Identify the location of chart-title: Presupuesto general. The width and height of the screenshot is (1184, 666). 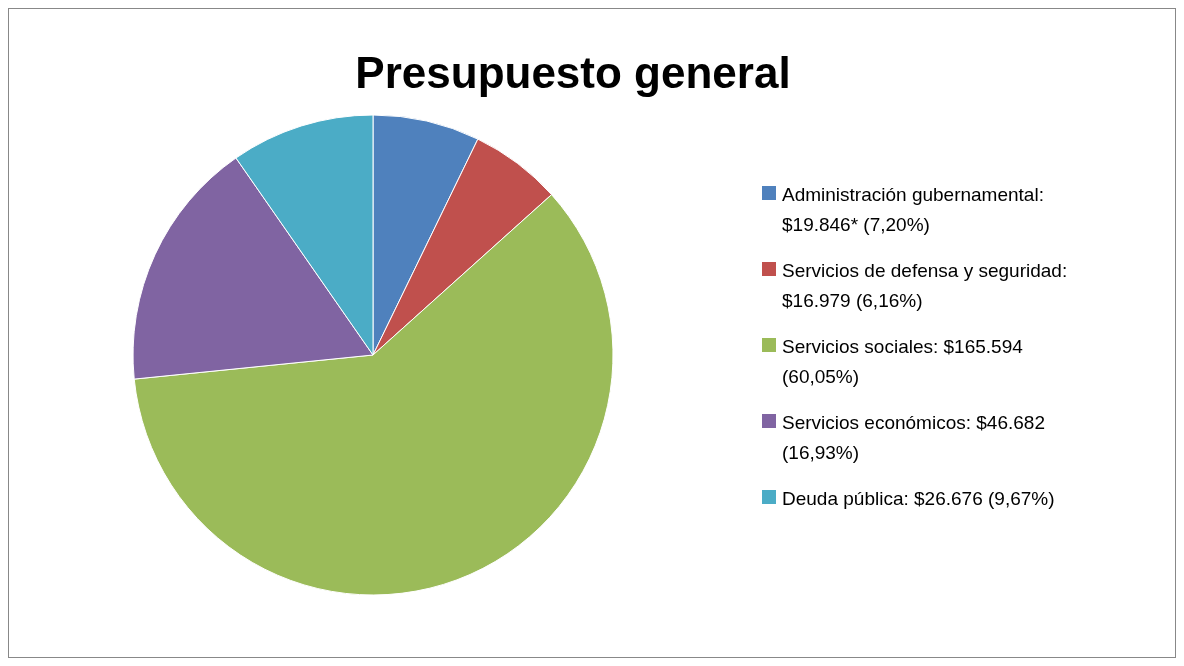
(573, 72).